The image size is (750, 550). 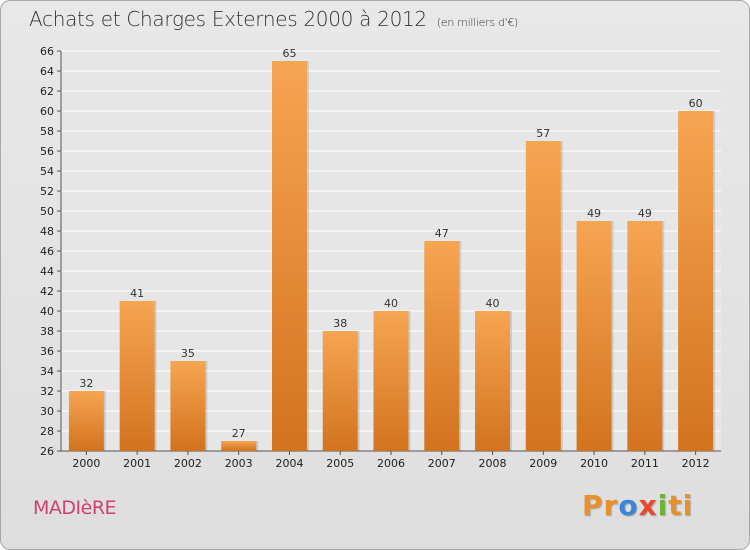 What do you see at coordinates (681, 505) in the screenshot?
I see `logo-part: ti` at bounding box center [681, 505].